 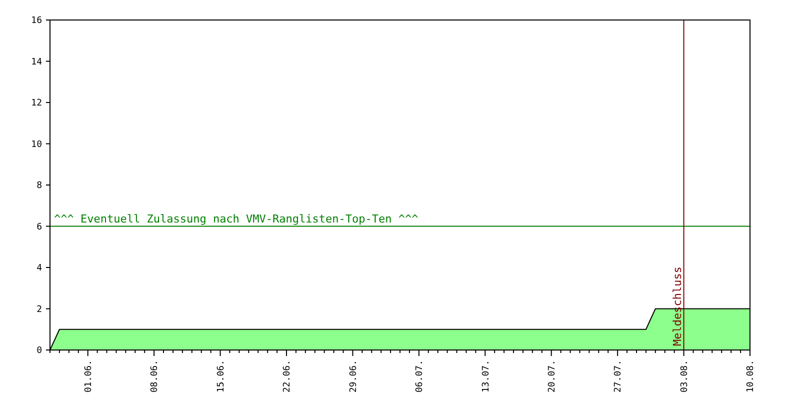 What do you see at coordinates (39, 309) in the screenshot?
I see `y-tick-label: 2` at bounding box center [39, 309].